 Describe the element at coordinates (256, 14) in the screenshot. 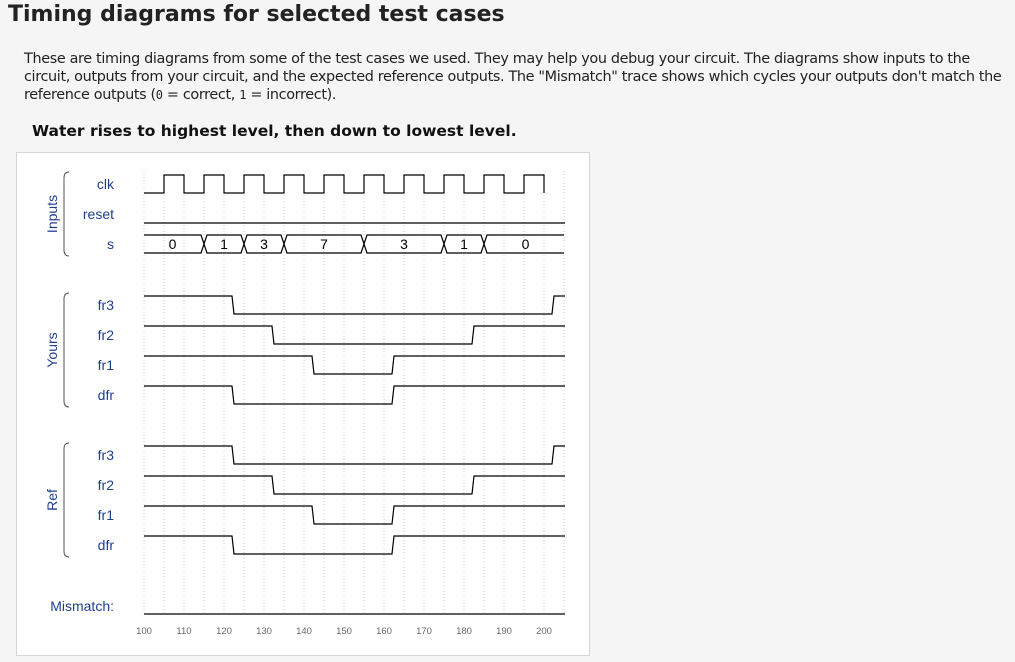

I see `page-heading: Timing diagrams for selected test cases` at that location.